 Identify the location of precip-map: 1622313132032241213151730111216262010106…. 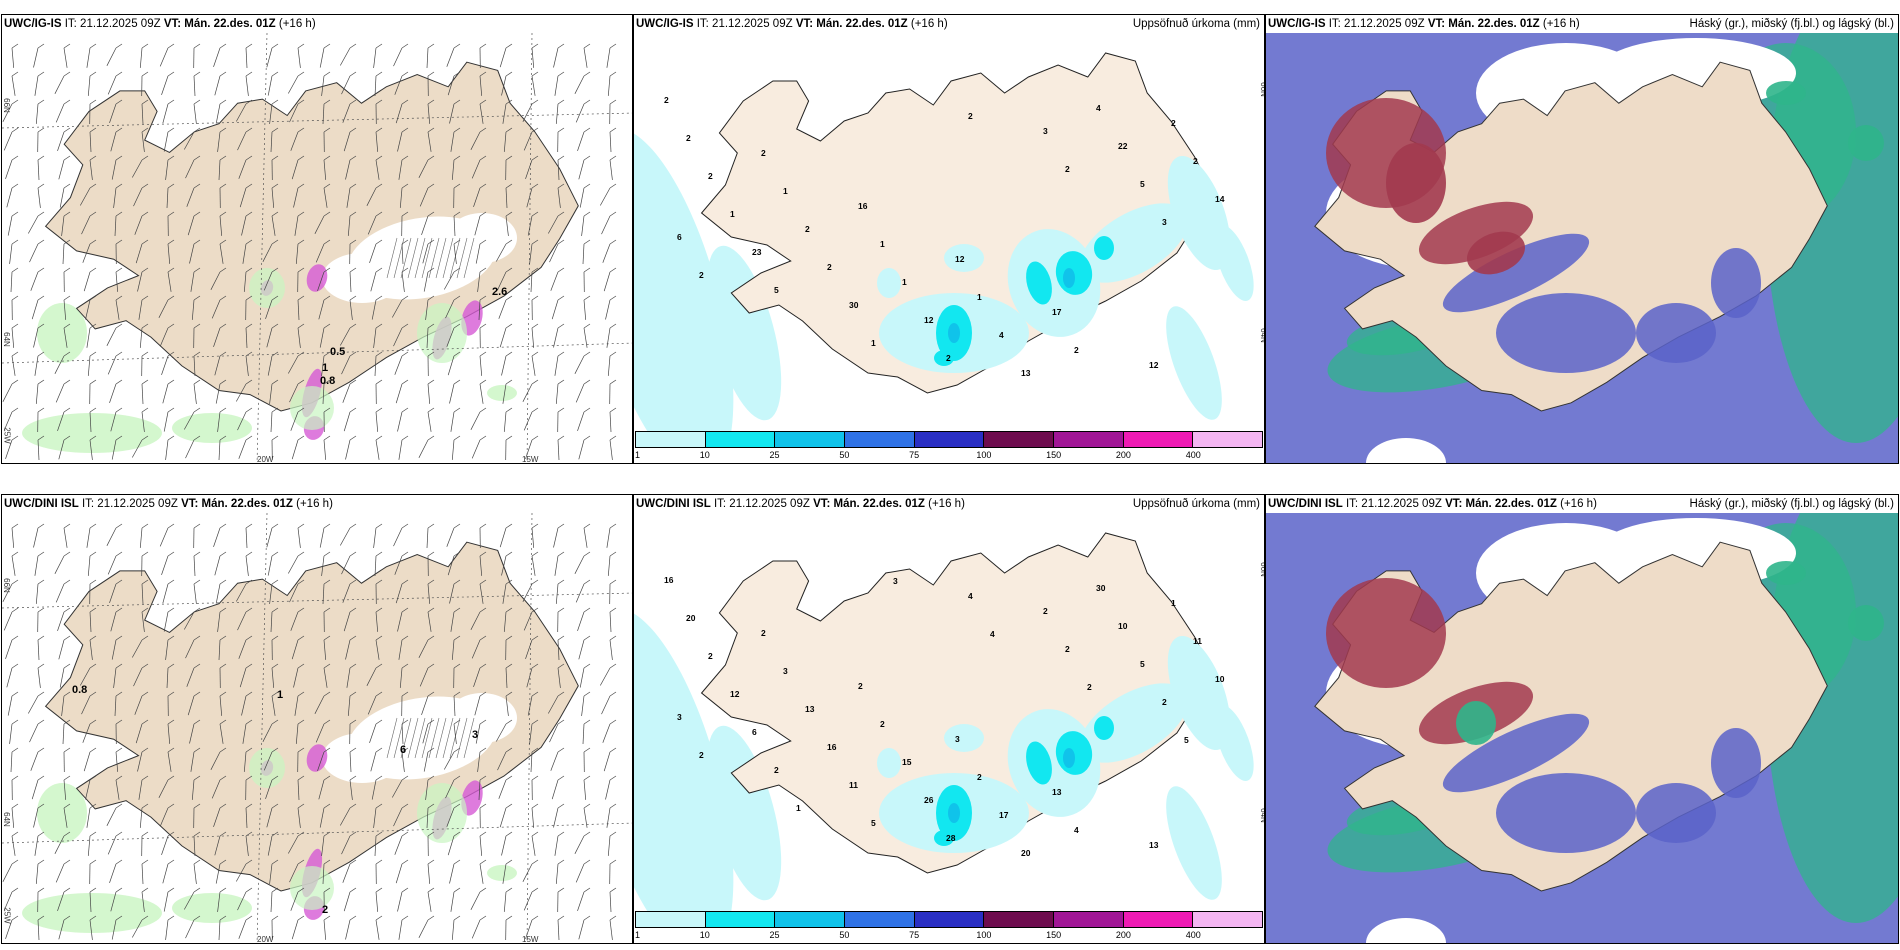
(944, 722).